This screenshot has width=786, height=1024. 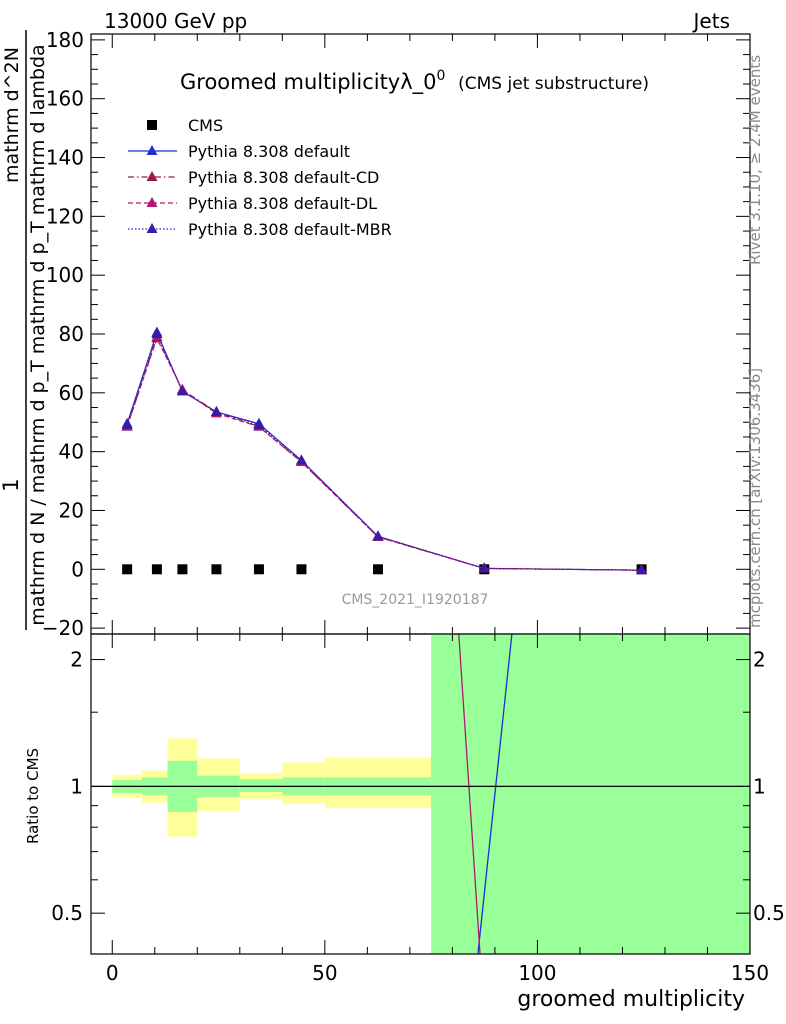 What do you see at coordinates (324, 973) in the screenshot?
I see `x-tick-label: 50` at bounding box center [324, 973].